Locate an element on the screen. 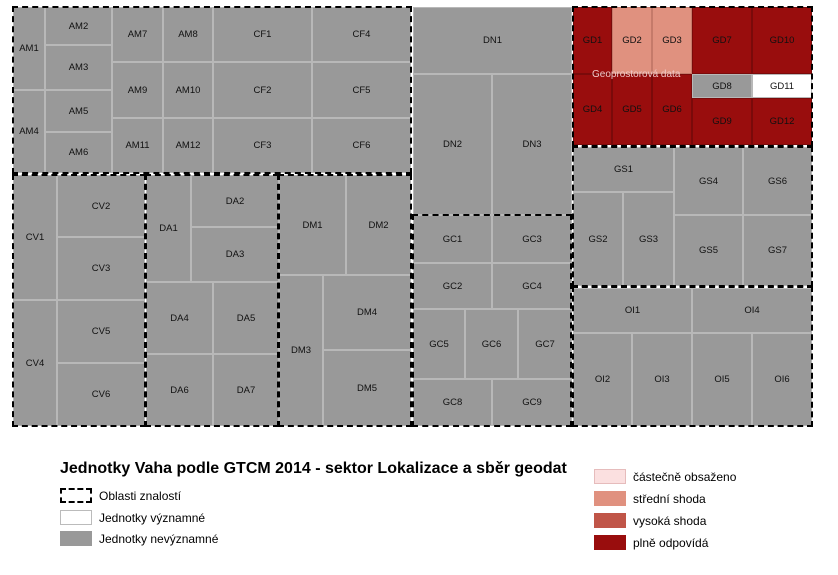 This screenshot has width=838, height=575. unit-cell-am11: AM11 is located at coordinates (137, 145).